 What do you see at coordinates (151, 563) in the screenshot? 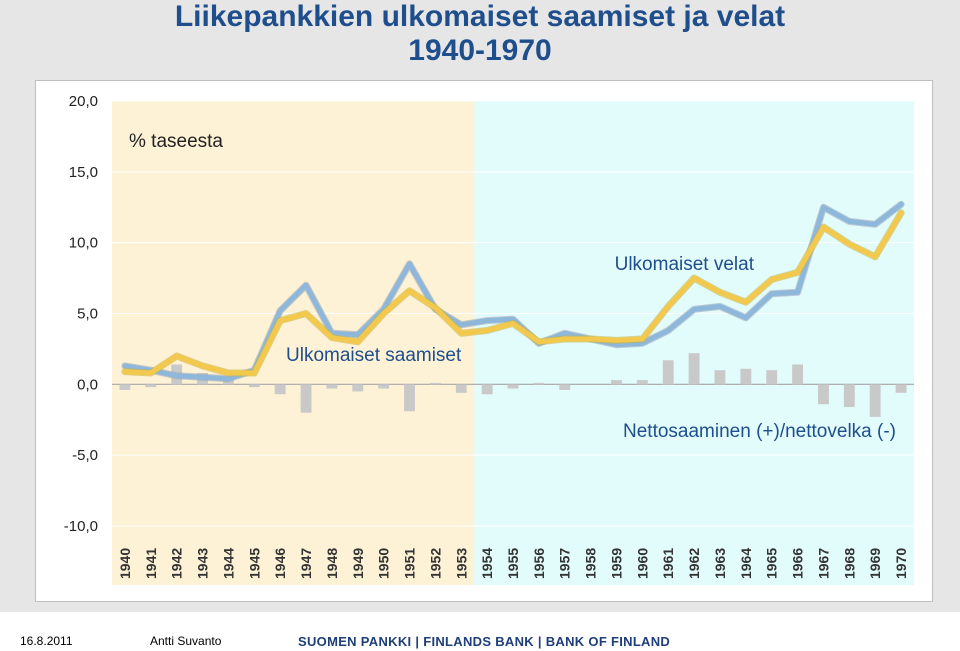
I see `x-tick-label-1941: 1941` at bounding box center [151, 563].